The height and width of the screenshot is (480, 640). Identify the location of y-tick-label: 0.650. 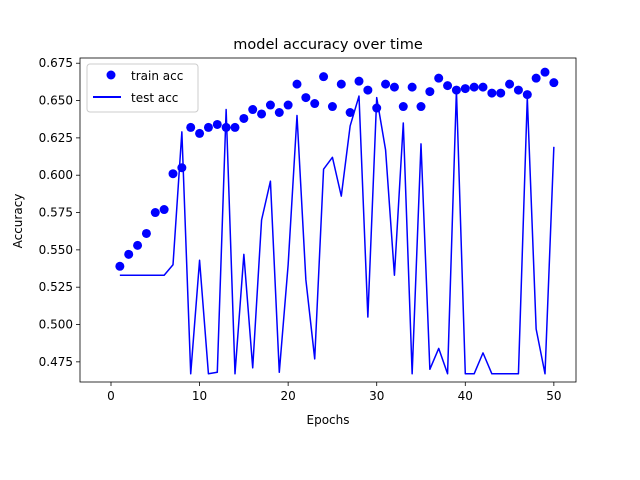
(56, 101).